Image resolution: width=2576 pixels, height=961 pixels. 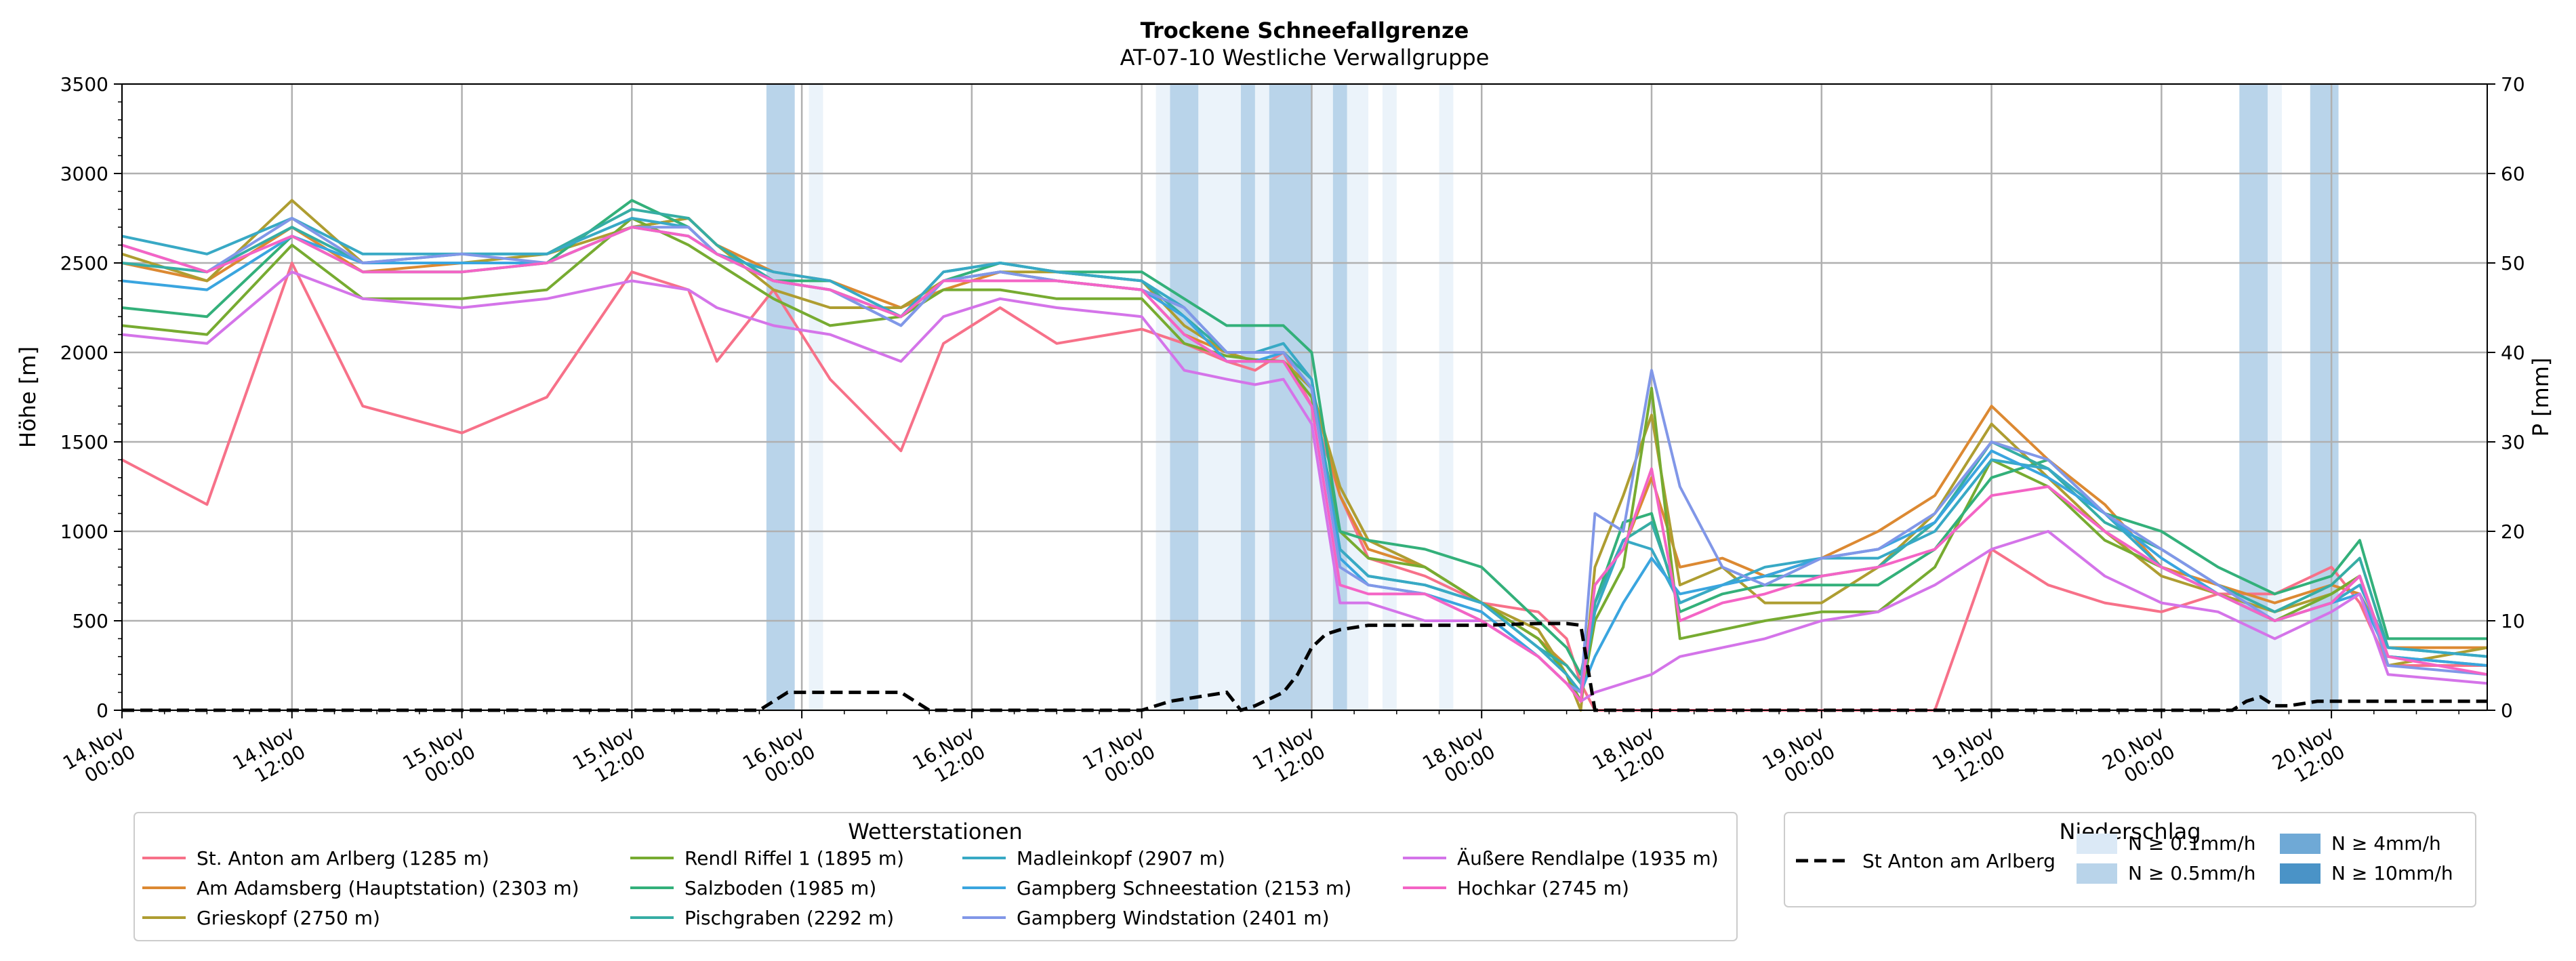 I want to click on y-tick-label-0: 0, so click(x=102, y=710).